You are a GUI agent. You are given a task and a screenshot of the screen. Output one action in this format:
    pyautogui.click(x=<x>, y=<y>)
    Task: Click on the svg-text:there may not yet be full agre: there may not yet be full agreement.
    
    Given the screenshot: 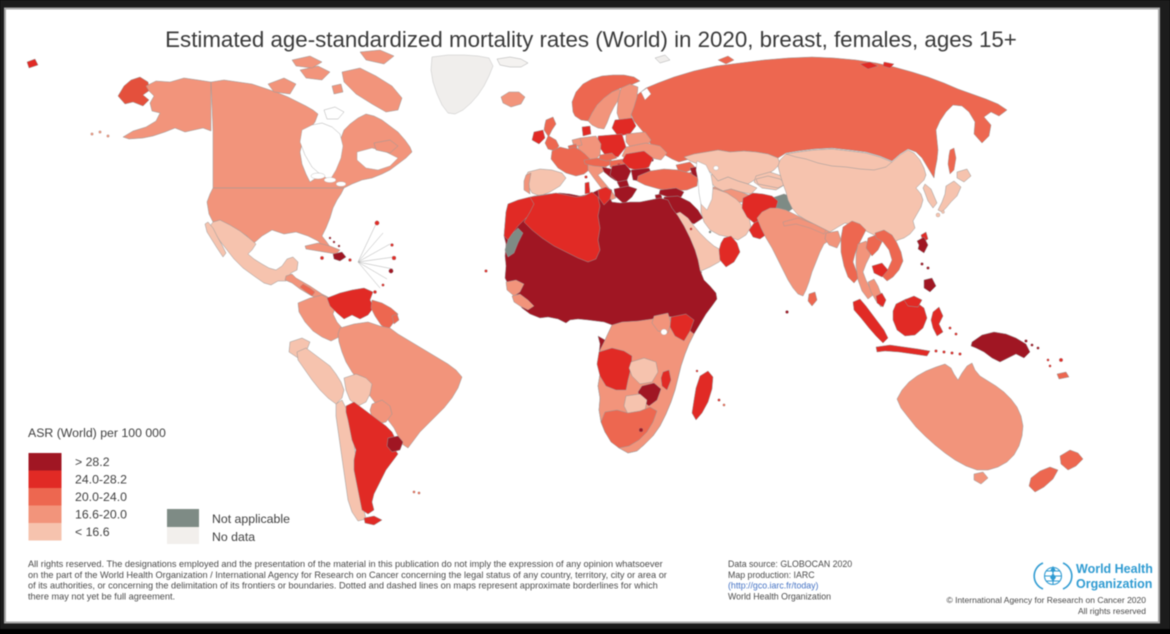 What is the action you would take?
    pyautogui.click(x=101, y=596)
    